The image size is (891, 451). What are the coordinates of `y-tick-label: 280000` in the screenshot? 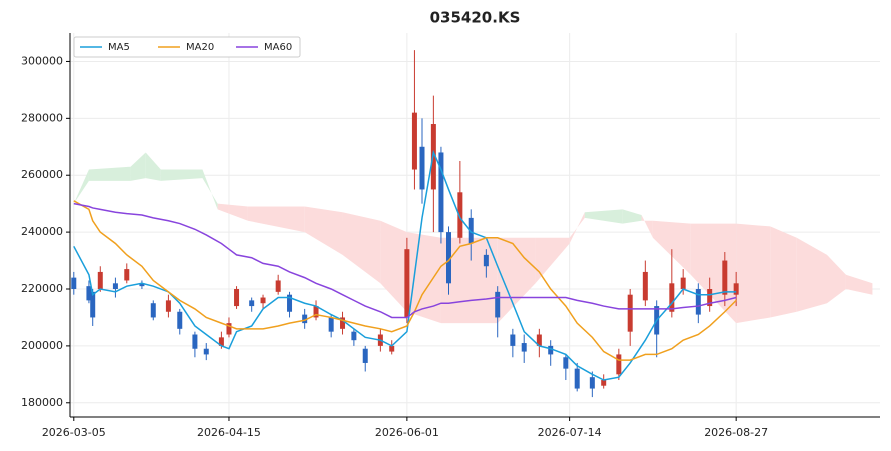 It's located at (42, 117).